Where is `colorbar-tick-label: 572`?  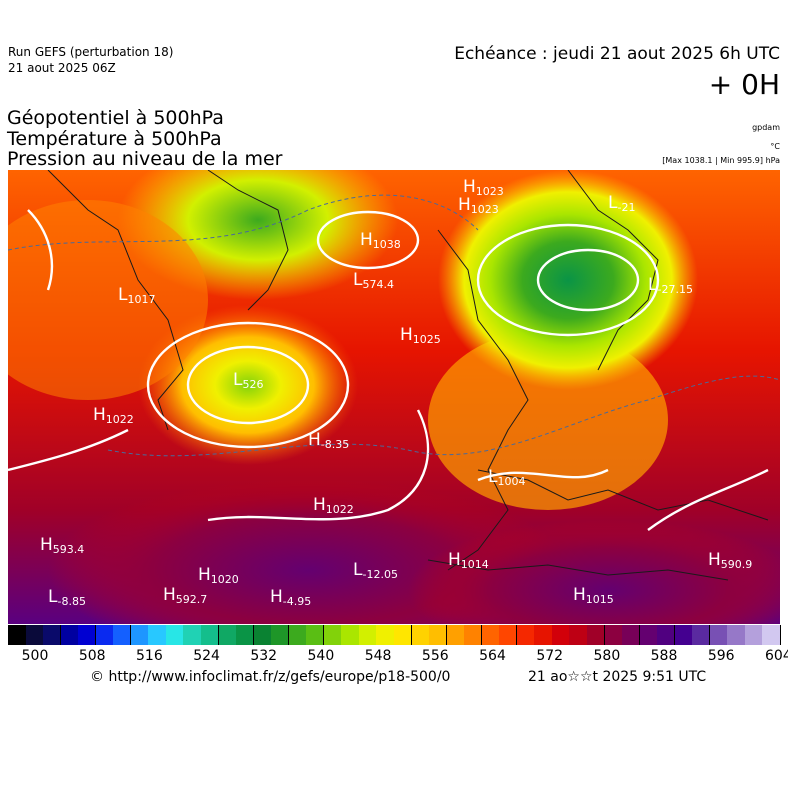
colorbar-tick-label: 572 is located at coordinates (550, 656).